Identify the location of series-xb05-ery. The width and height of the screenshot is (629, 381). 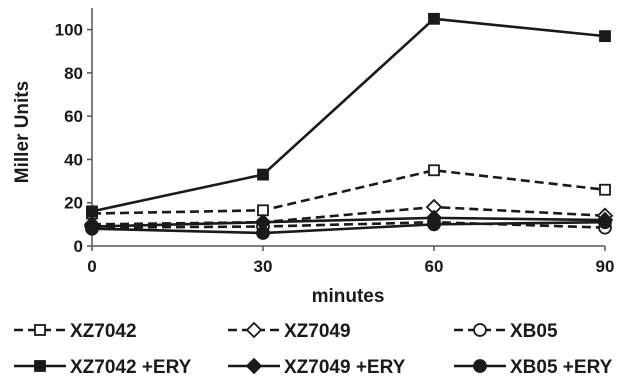
(348, 227).